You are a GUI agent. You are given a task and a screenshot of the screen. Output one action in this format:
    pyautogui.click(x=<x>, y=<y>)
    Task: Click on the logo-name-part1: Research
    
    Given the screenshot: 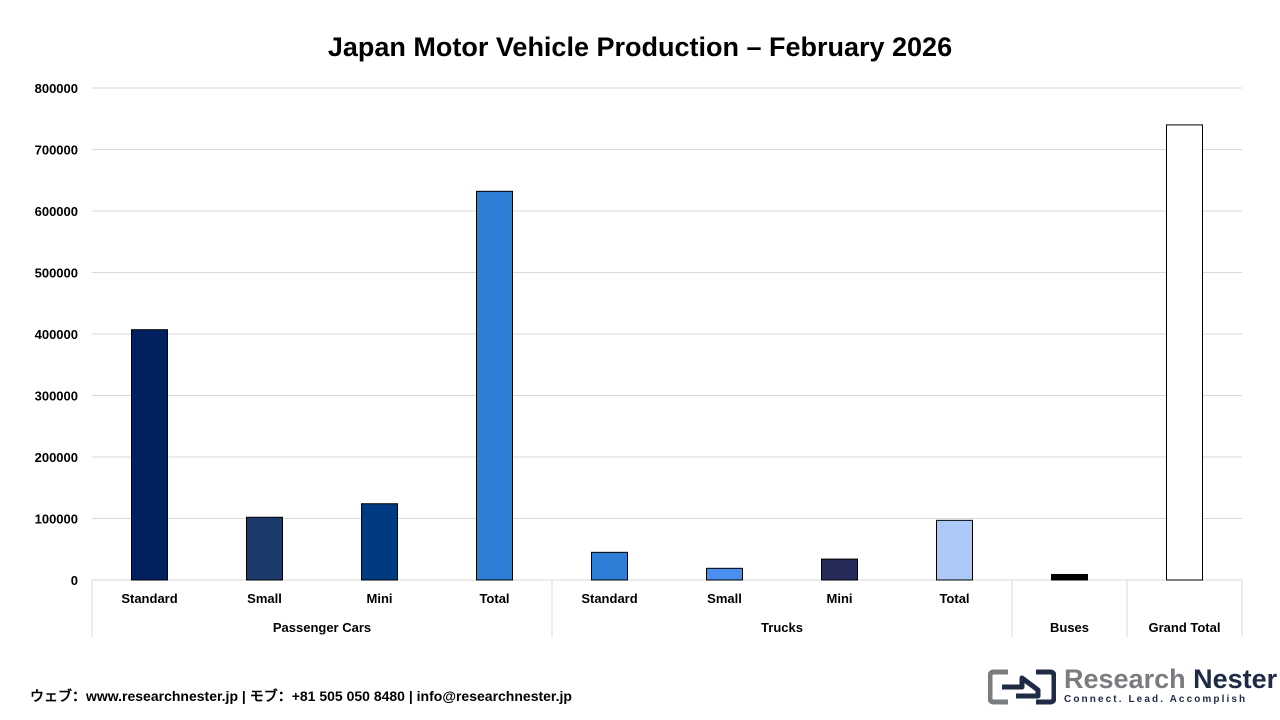 What is the action you would take?
    pyautogui.click(x=1129, y=679)
    